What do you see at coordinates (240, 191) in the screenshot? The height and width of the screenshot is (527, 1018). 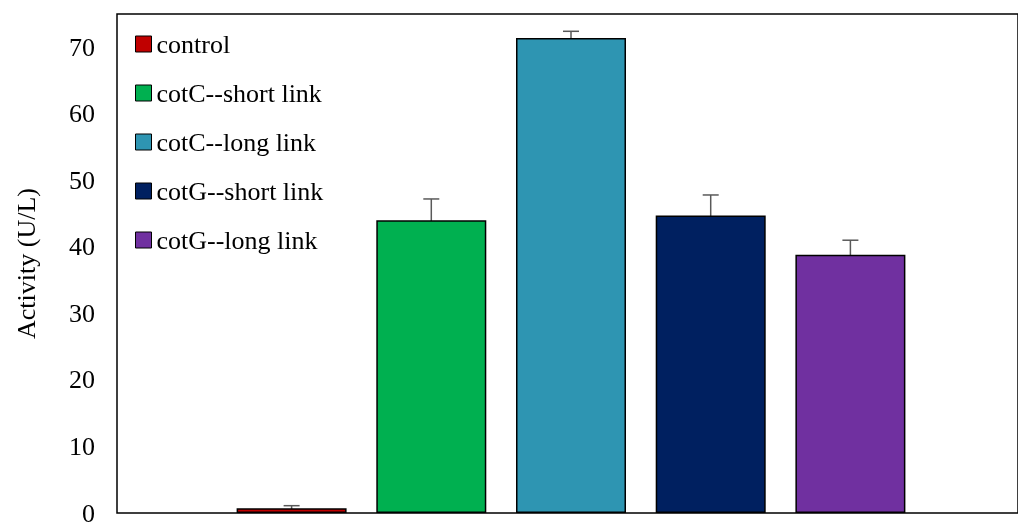 I see `legend-label: cotG--short link` at bounding box center [240, 191].